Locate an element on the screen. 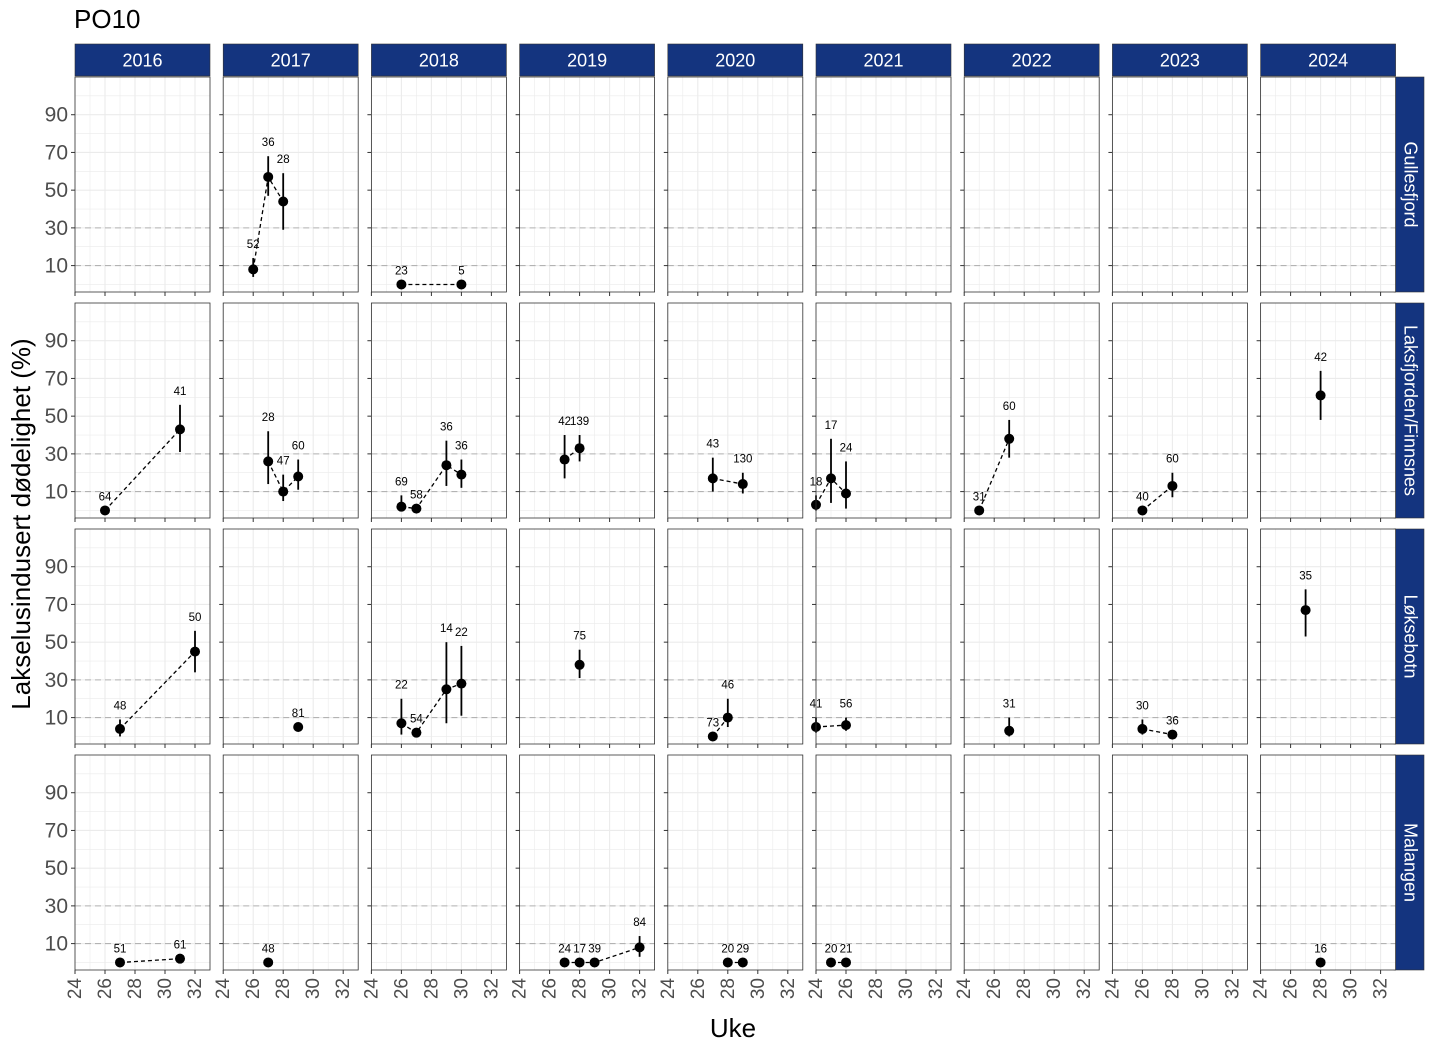  facet-panel: 31 60 is located at coordinates (1030, 412).